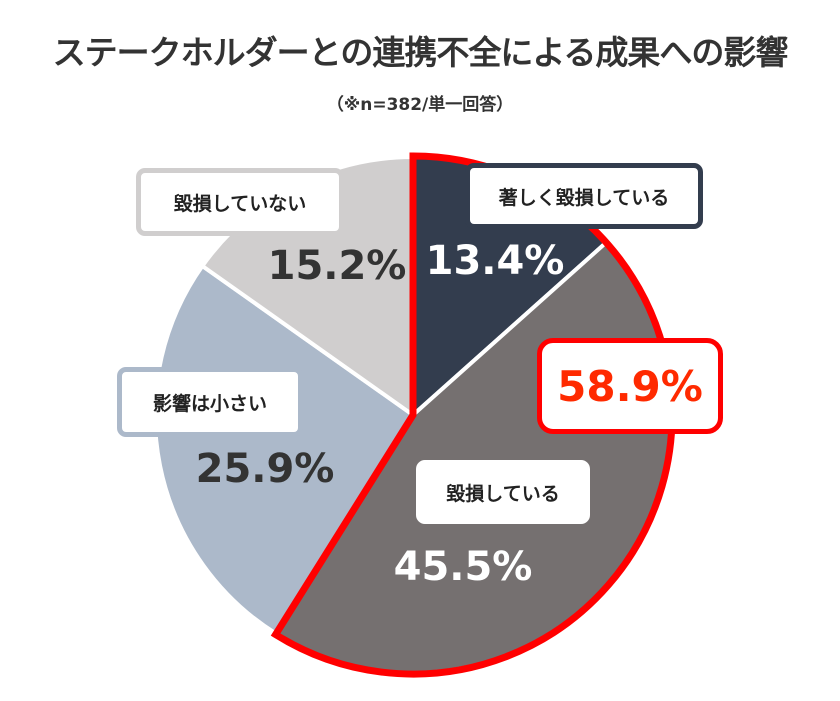  What do you see at coordinates (420, 105) in the screenshot?
I see `chart-subtitle: （※n=382/単一回答）` at bounding box center [420, 105].